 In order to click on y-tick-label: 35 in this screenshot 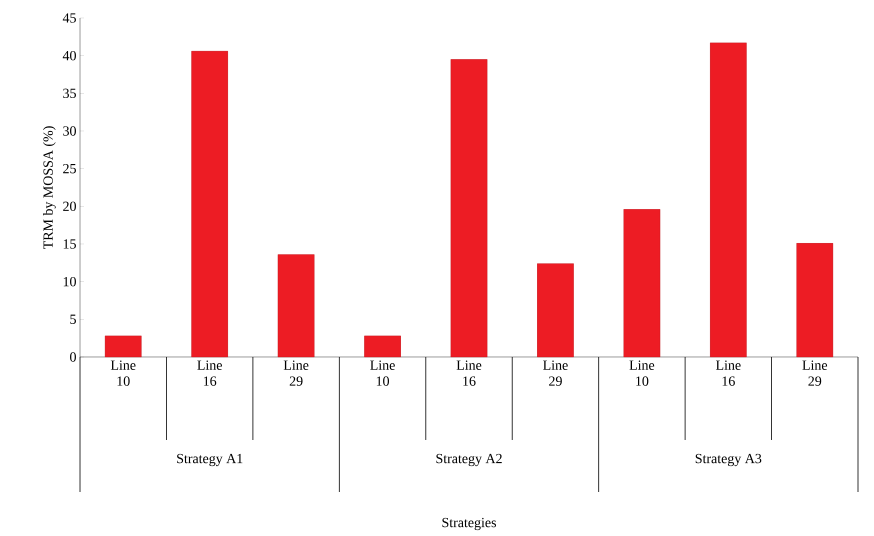, I will do `click(69, 93)`.